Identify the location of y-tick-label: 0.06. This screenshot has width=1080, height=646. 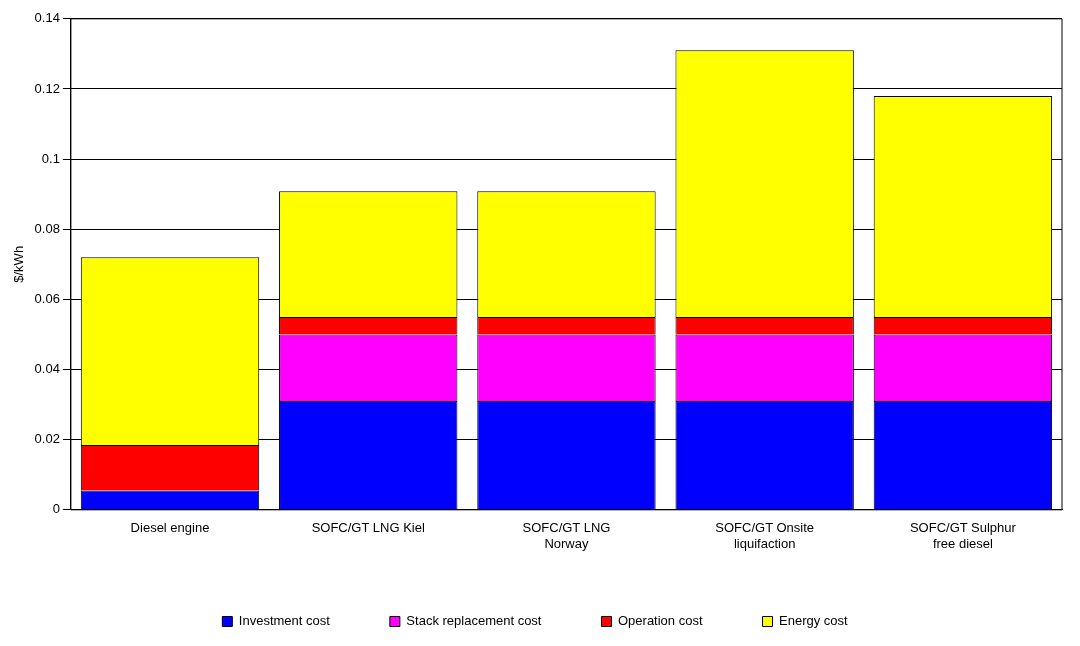
(47, 298).